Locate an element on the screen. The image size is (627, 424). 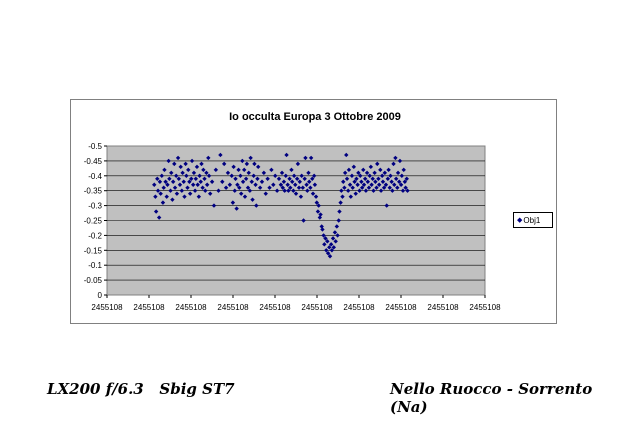
y-tick-label: -0.2 is located at coordinates (95, 235).